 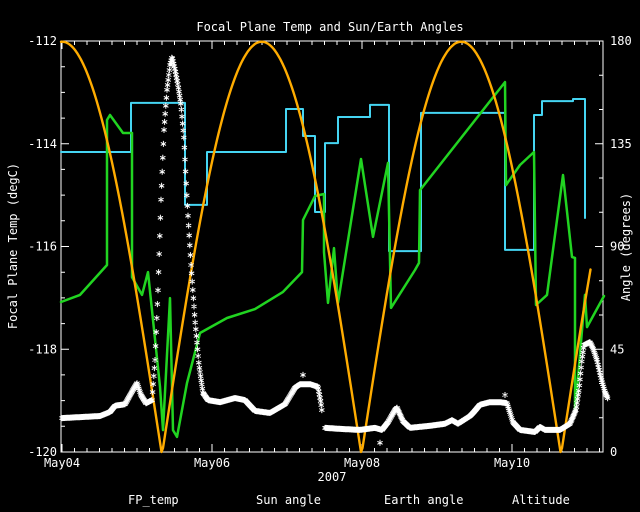 I want to click on y-right-axis-title: Angle (degrees), so click(x=626, y=247).